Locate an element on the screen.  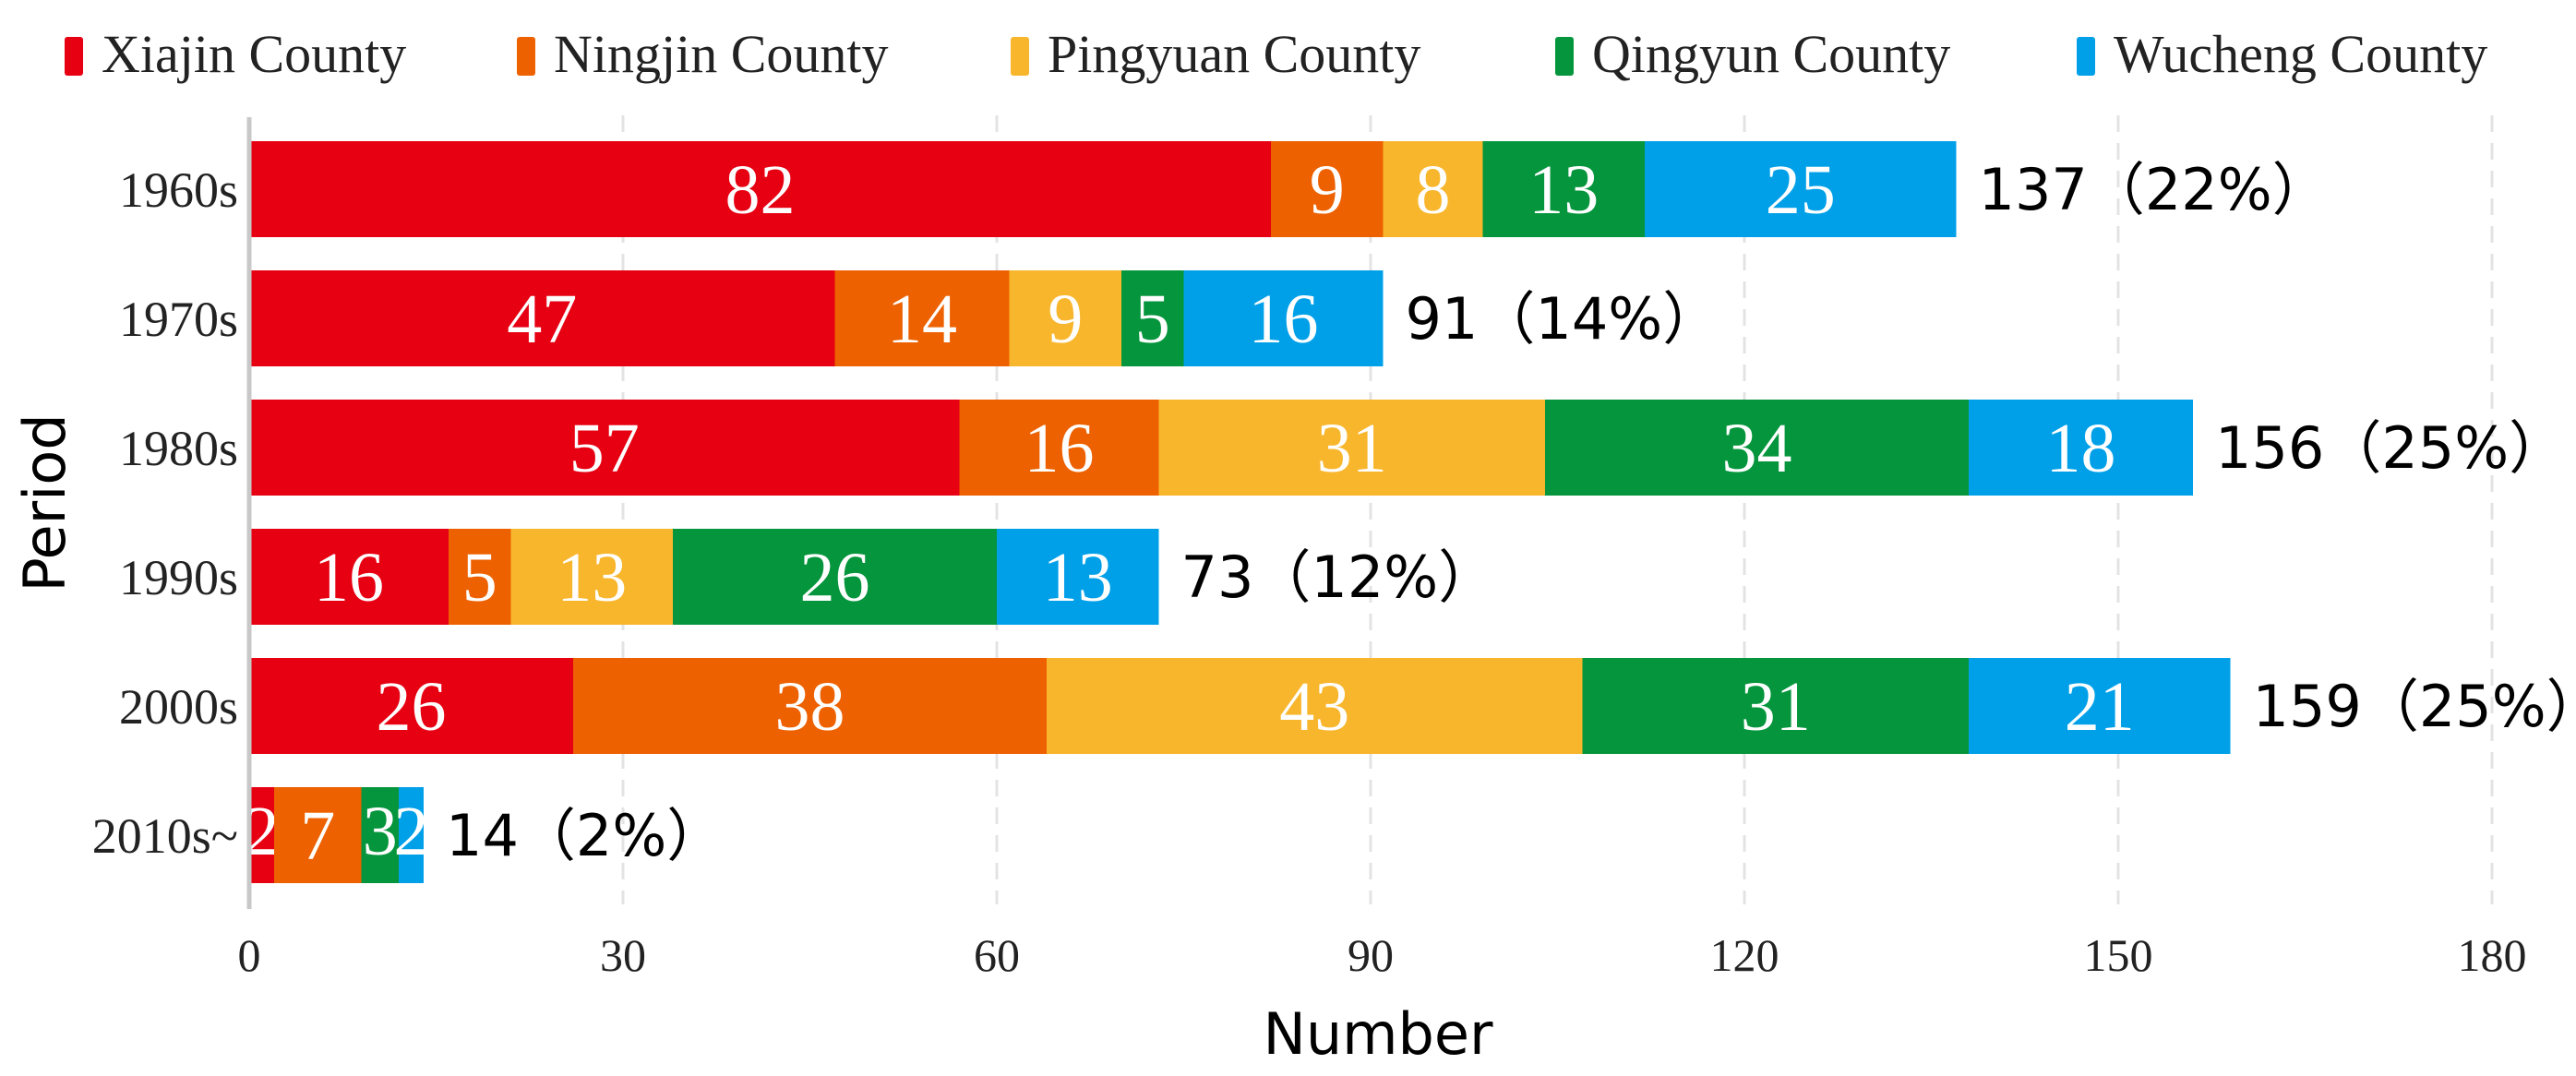
legend-item: Pingyuan County is located at coordinates (1215, 54).